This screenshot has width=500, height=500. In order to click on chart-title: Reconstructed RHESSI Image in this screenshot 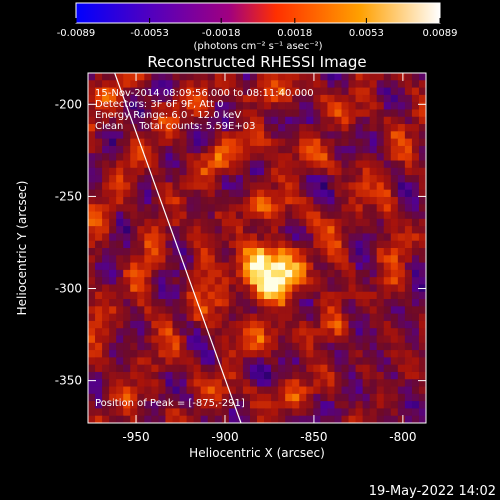, I will do `click(256, 62)`.